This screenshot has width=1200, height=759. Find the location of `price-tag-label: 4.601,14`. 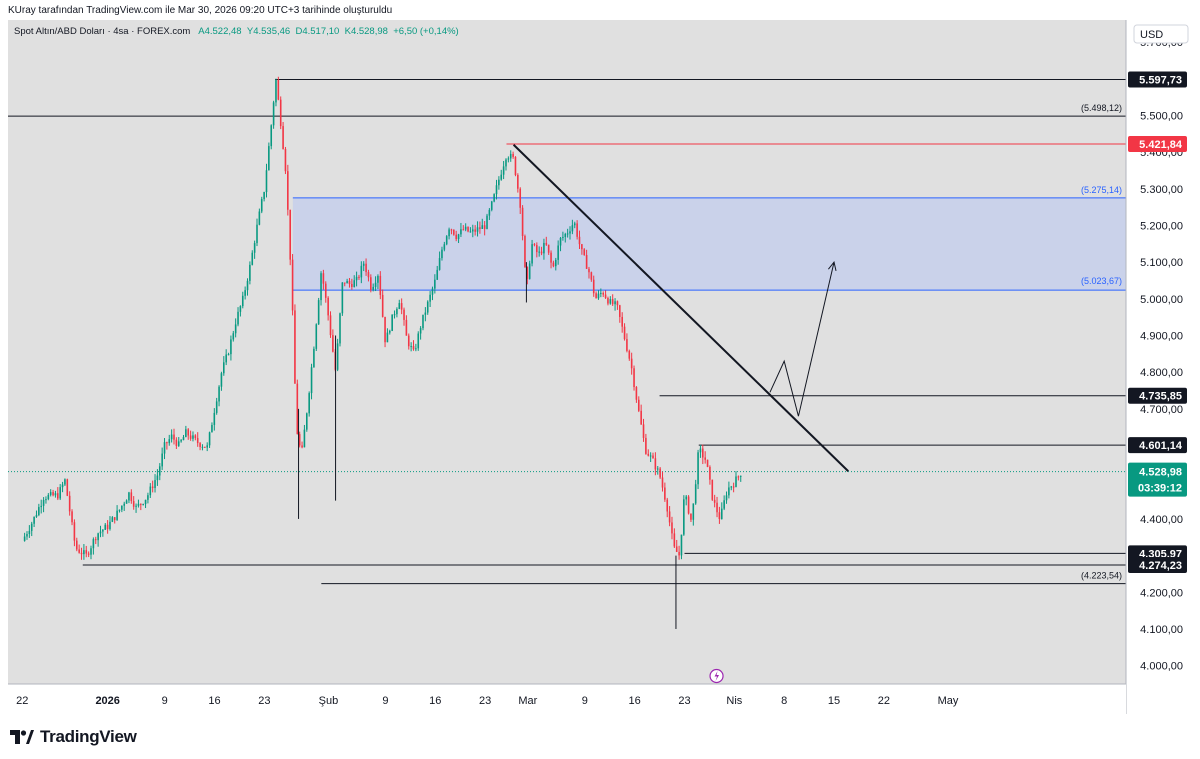

price-tag-label: 4.601,14 is located at coordinates (1161, 446).